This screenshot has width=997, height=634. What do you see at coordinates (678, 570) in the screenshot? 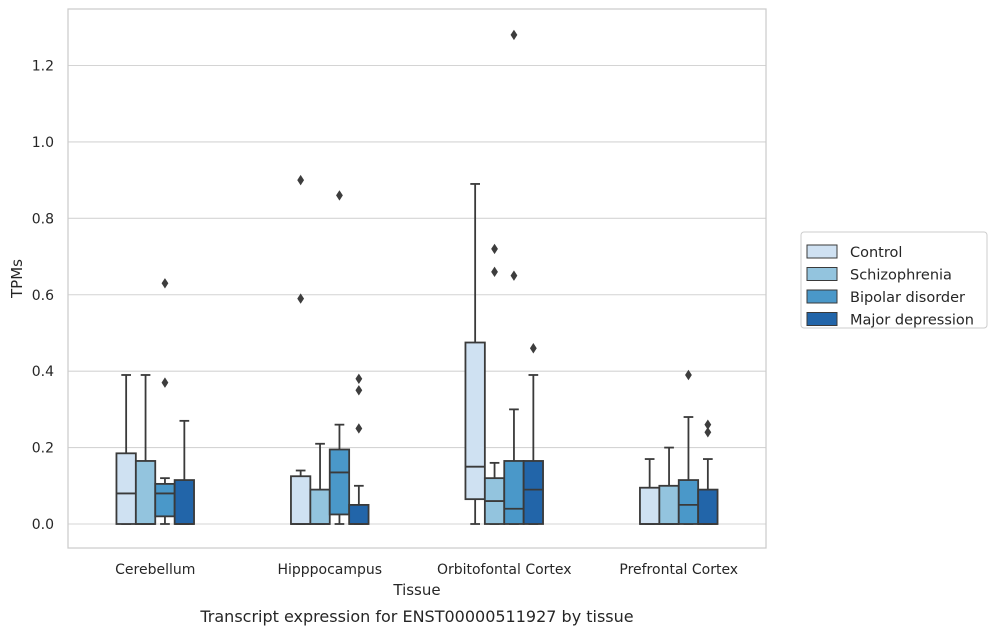
I see `x-tick-label: Prefrontal Cortex` at bounding box center [678, 570].